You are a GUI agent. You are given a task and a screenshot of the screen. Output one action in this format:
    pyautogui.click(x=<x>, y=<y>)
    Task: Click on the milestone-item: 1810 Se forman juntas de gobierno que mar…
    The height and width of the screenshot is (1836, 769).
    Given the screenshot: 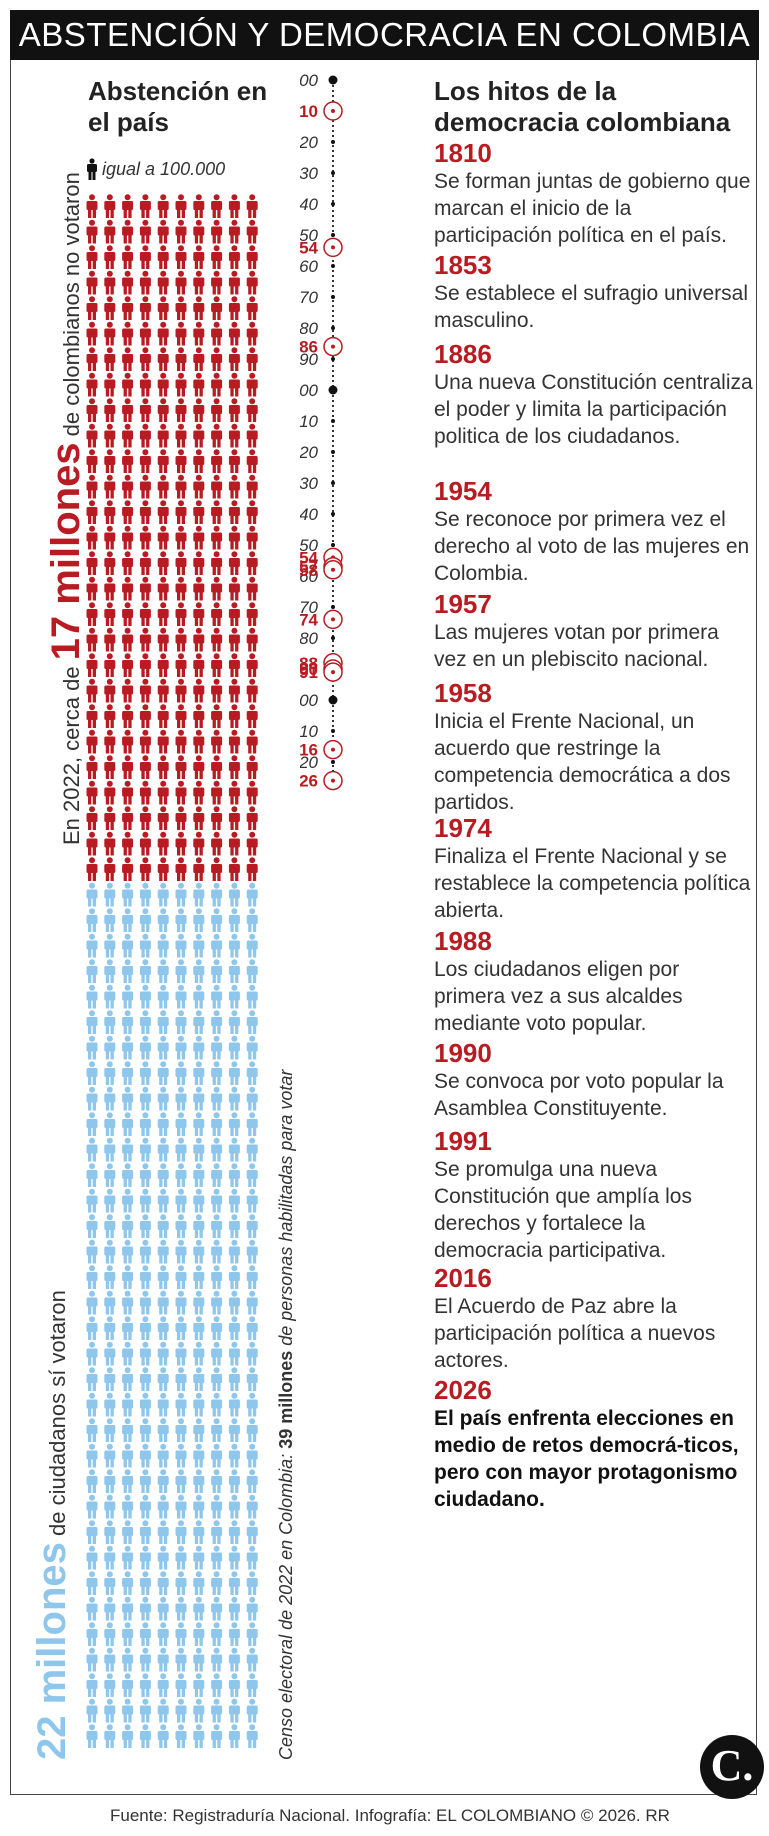 What is the action you would take?
    pyautogui.click(x=594, y=193)
    